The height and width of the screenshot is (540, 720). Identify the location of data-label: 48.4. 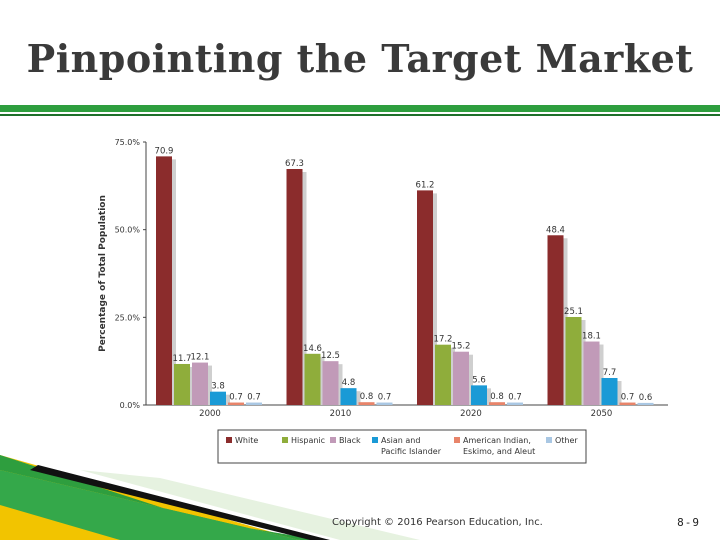
(555, 230).